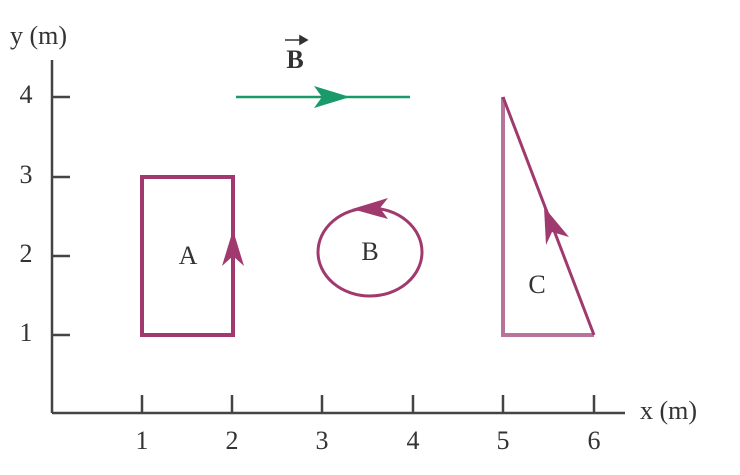 The width and height of the screenshot is (740, 475). Describe the element at coordinates (26, 174) in the screenshot. I see `y-tick-label: 3` at that location.